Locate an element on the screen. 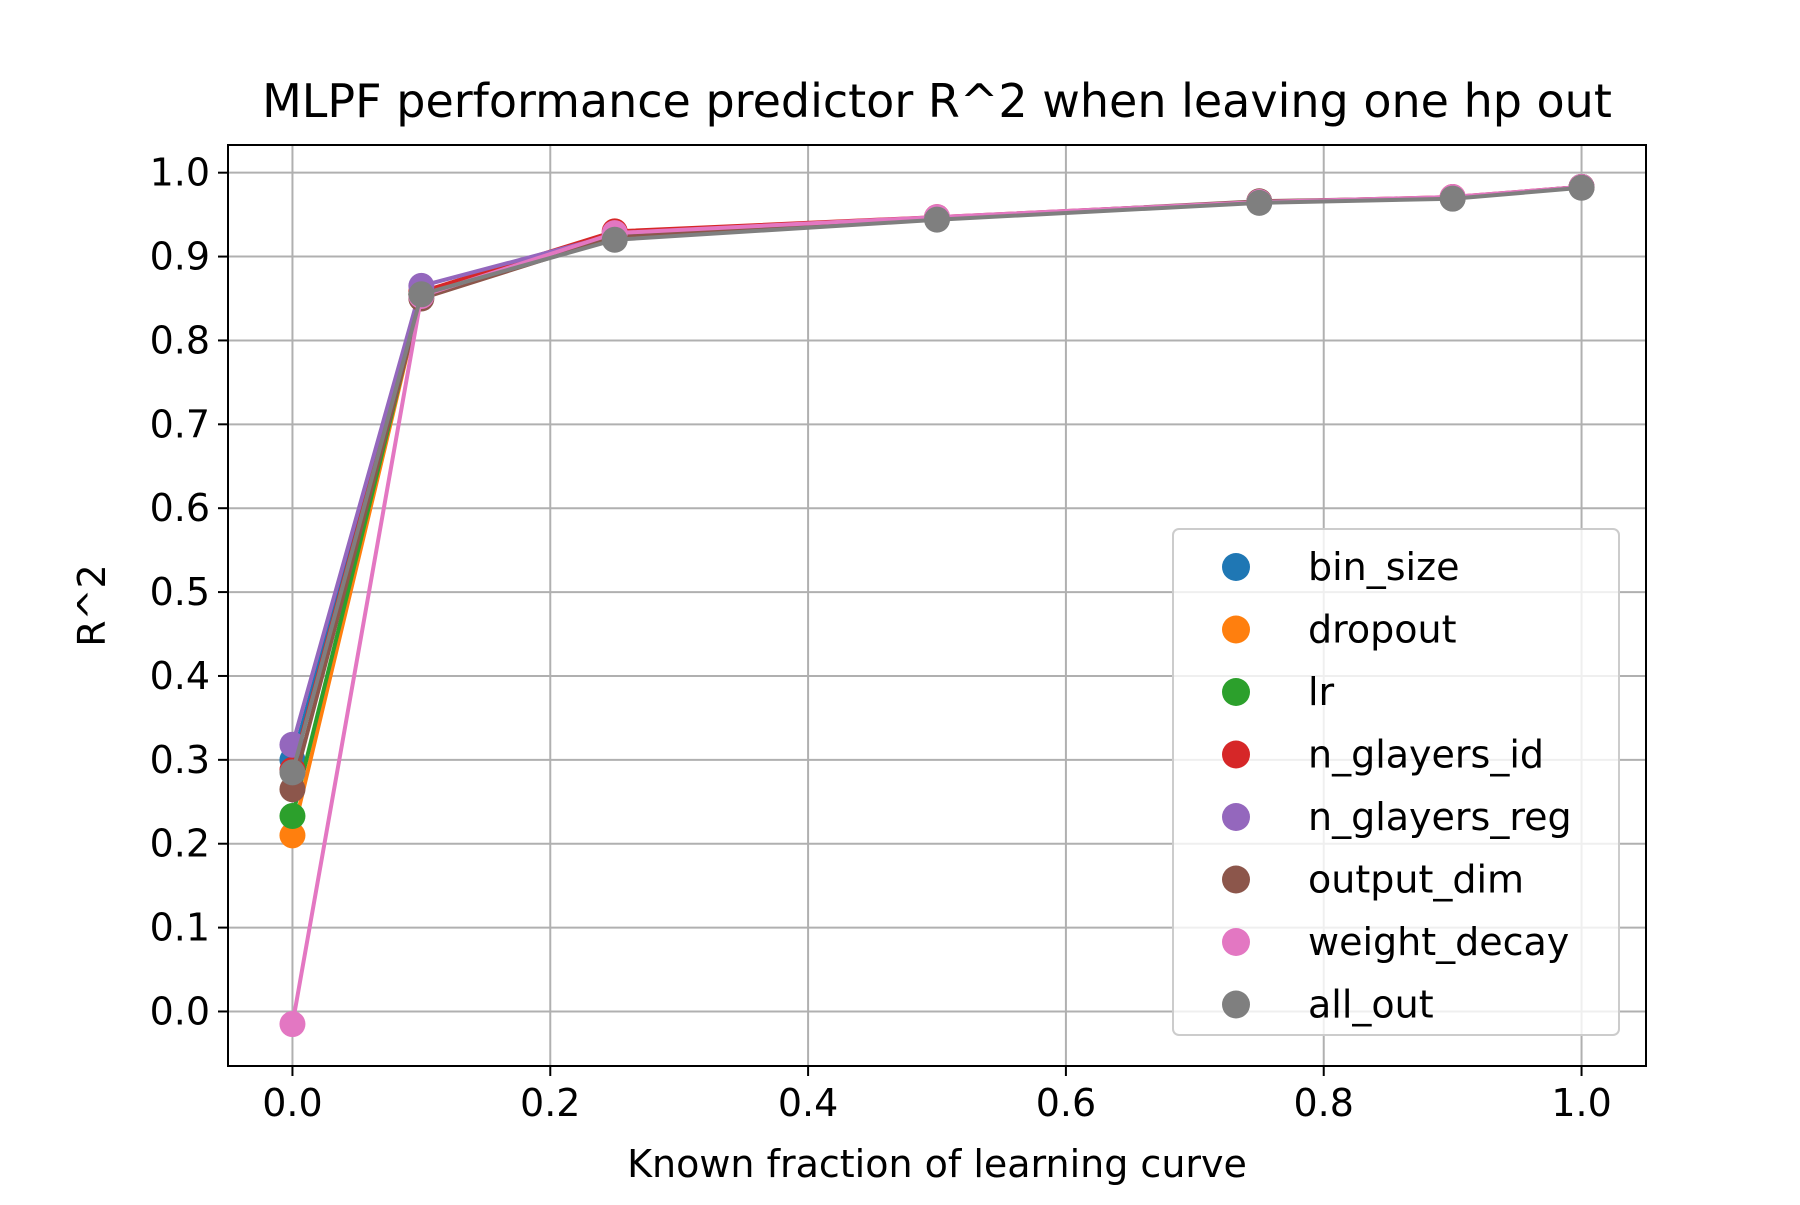  y-tick-label: 0.5 is located at coordinates (180, 592).